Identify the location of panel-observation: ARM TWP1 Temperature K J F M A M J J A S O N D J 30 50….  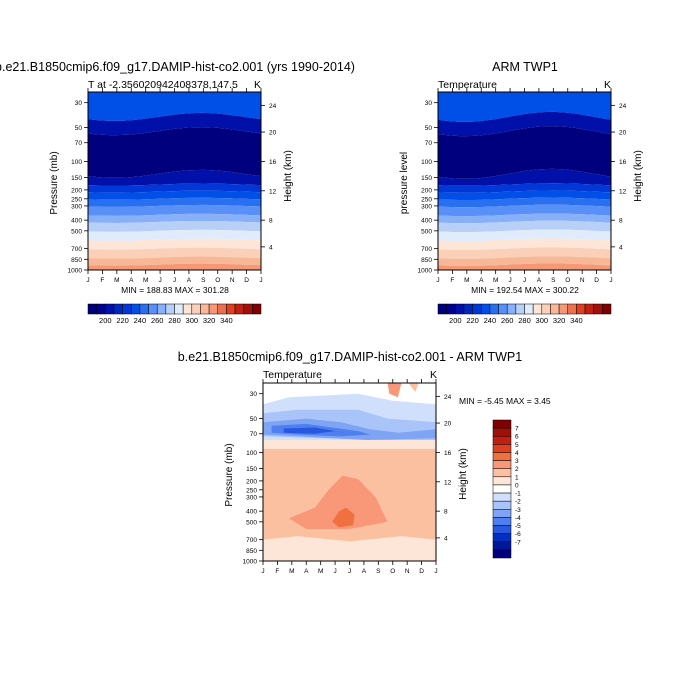
(521, 192).